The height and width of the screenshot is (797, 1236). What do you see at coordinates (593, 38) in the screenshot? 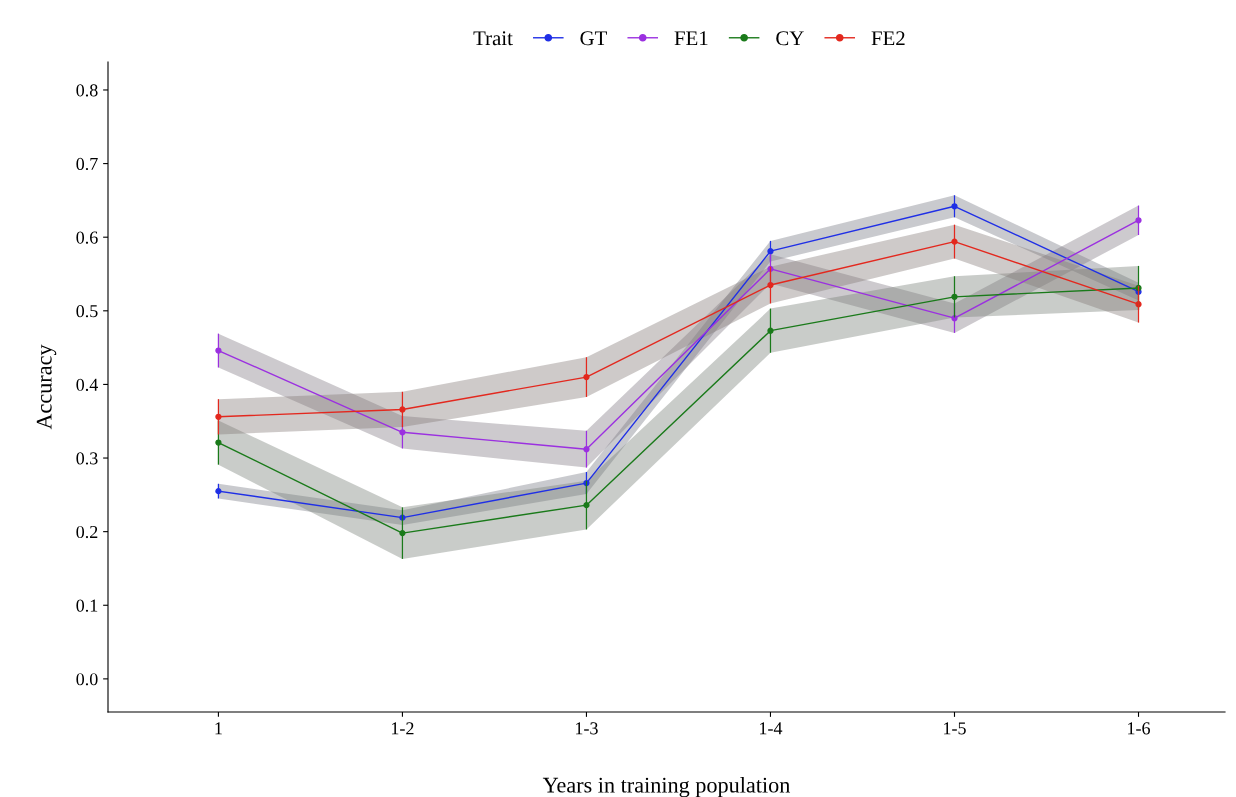
I see `legend-label: GT` at bounding box center [593, 38].